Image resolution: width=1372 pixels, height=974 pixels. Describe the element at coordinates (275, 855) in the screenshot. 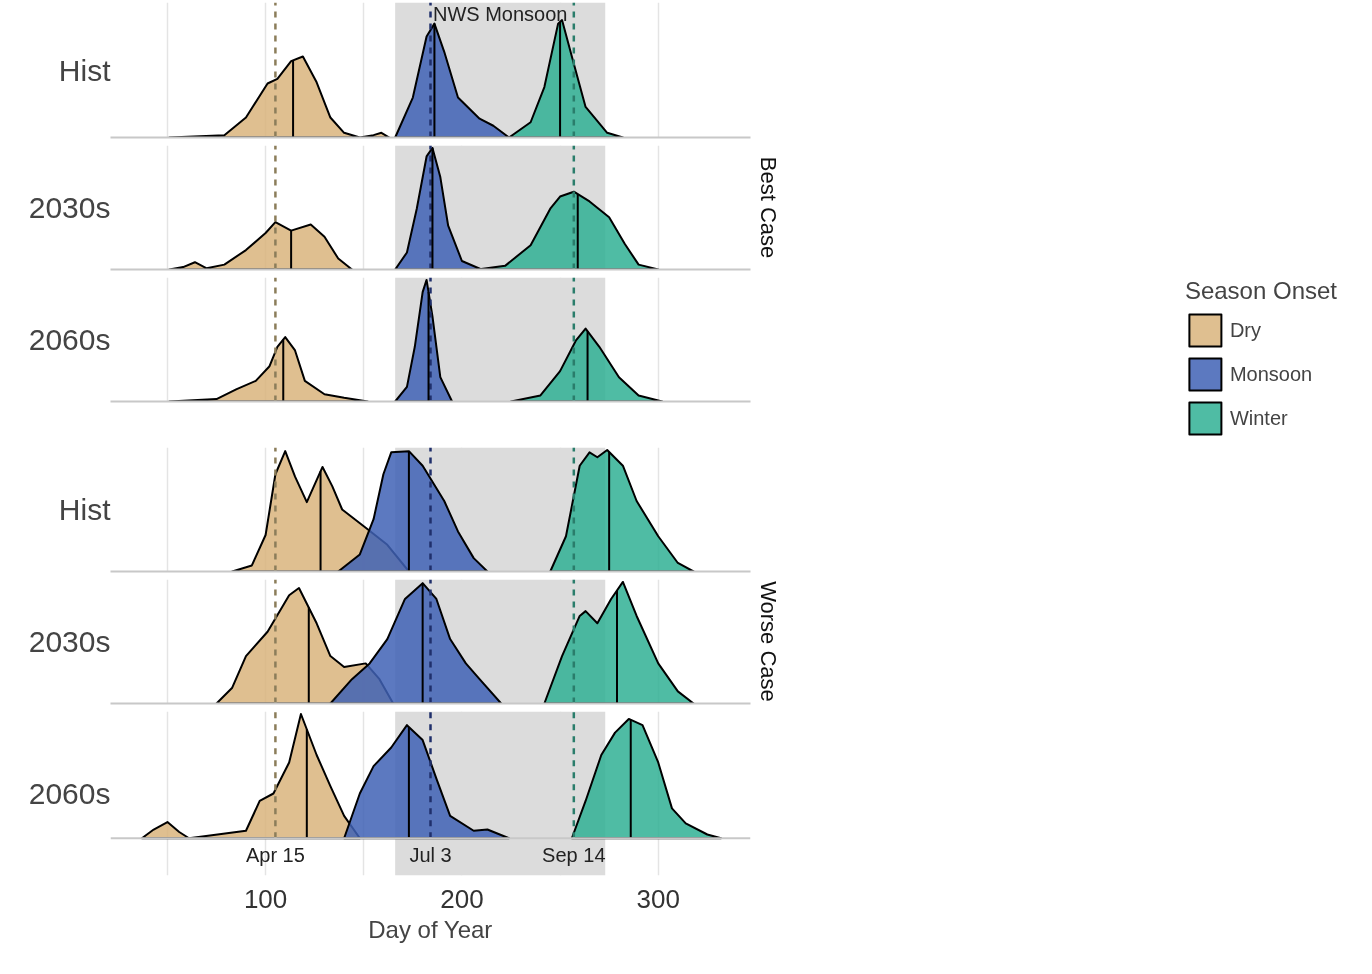

I see `ref-line-label: Apr 15` at that location.